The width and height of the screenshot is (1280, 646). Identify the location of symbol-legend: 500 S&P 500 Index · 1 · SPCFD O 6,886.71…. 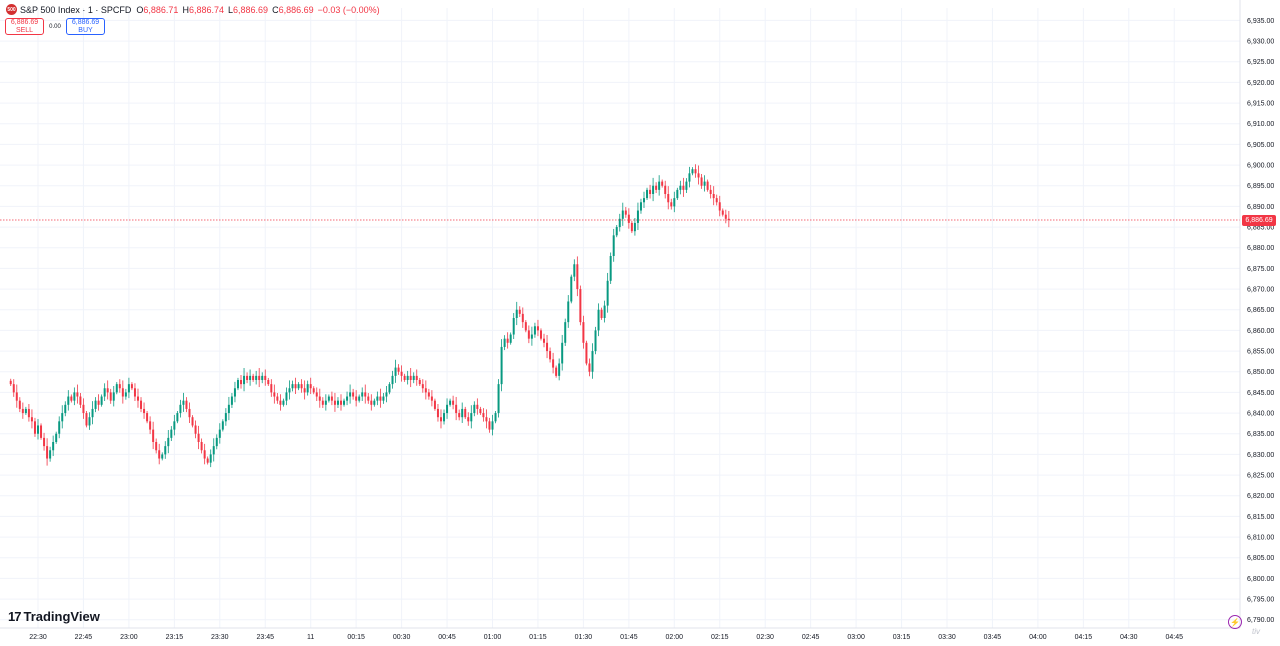
(195, 9).